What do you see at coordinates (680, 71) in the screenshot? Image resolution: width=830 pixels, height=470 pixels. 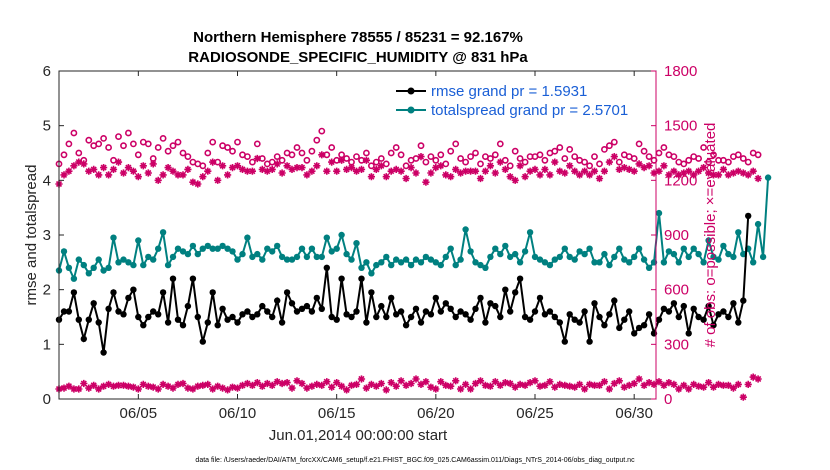 I see `y-tick-right-label: 1800` at bounding box center [680, 71].